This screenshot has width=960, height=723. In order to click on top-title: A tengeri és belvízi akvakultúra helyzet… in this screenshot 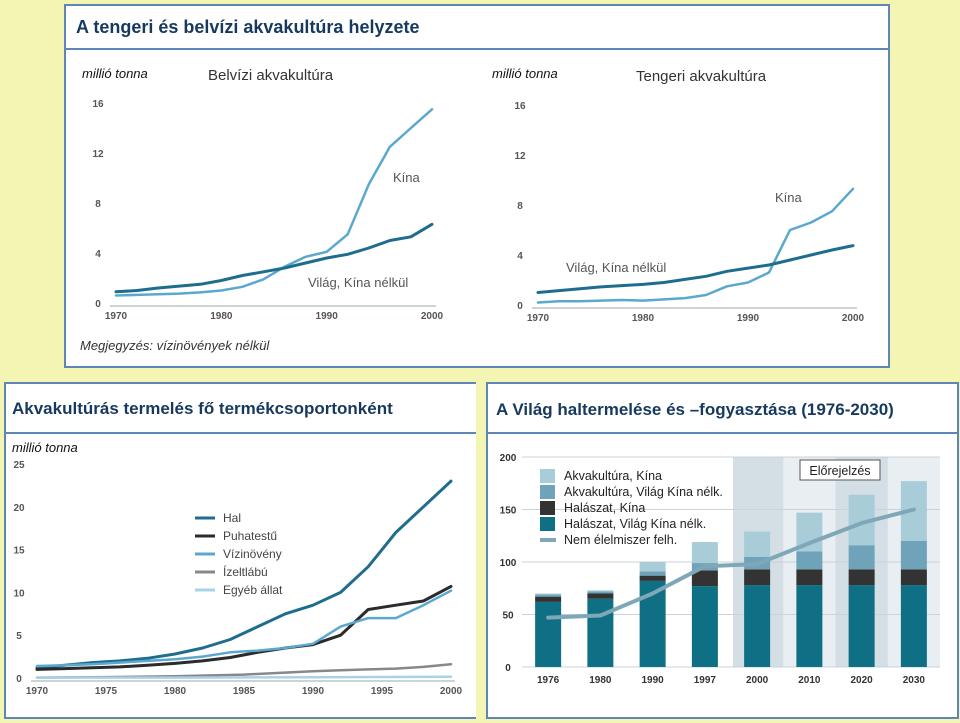, I will do `click(248, 27)`.